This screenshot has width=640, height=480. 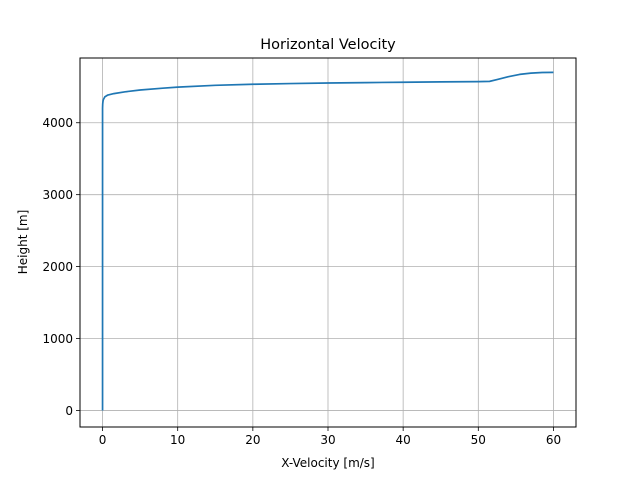 What do you see at coordinates (57, 267) in the screenshot?
I see `y-tick-label: 2000` at bounding box center [57, 267].